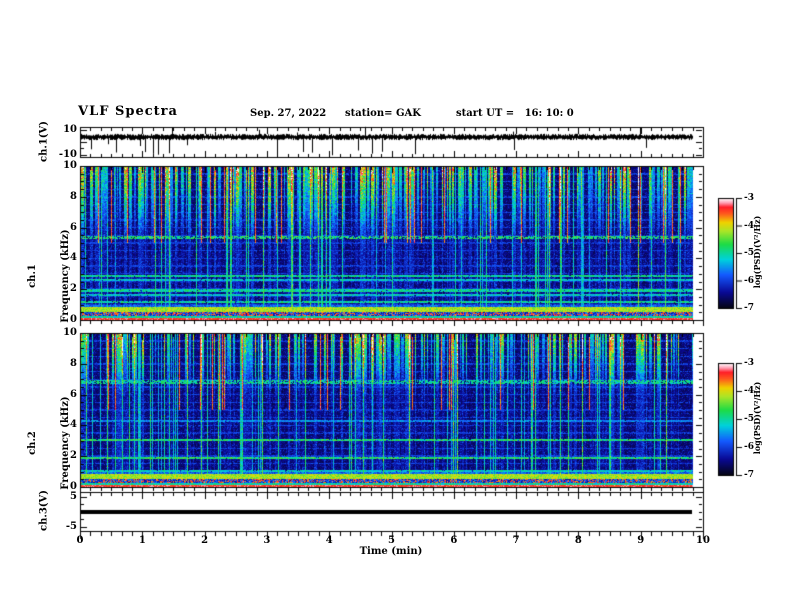 The width and height of the screenshot is (792, 612). What do you see at coordinates (142, 540) in the screenshot?
I see `x-tick-label: 1` at bounding box center [142, 540].